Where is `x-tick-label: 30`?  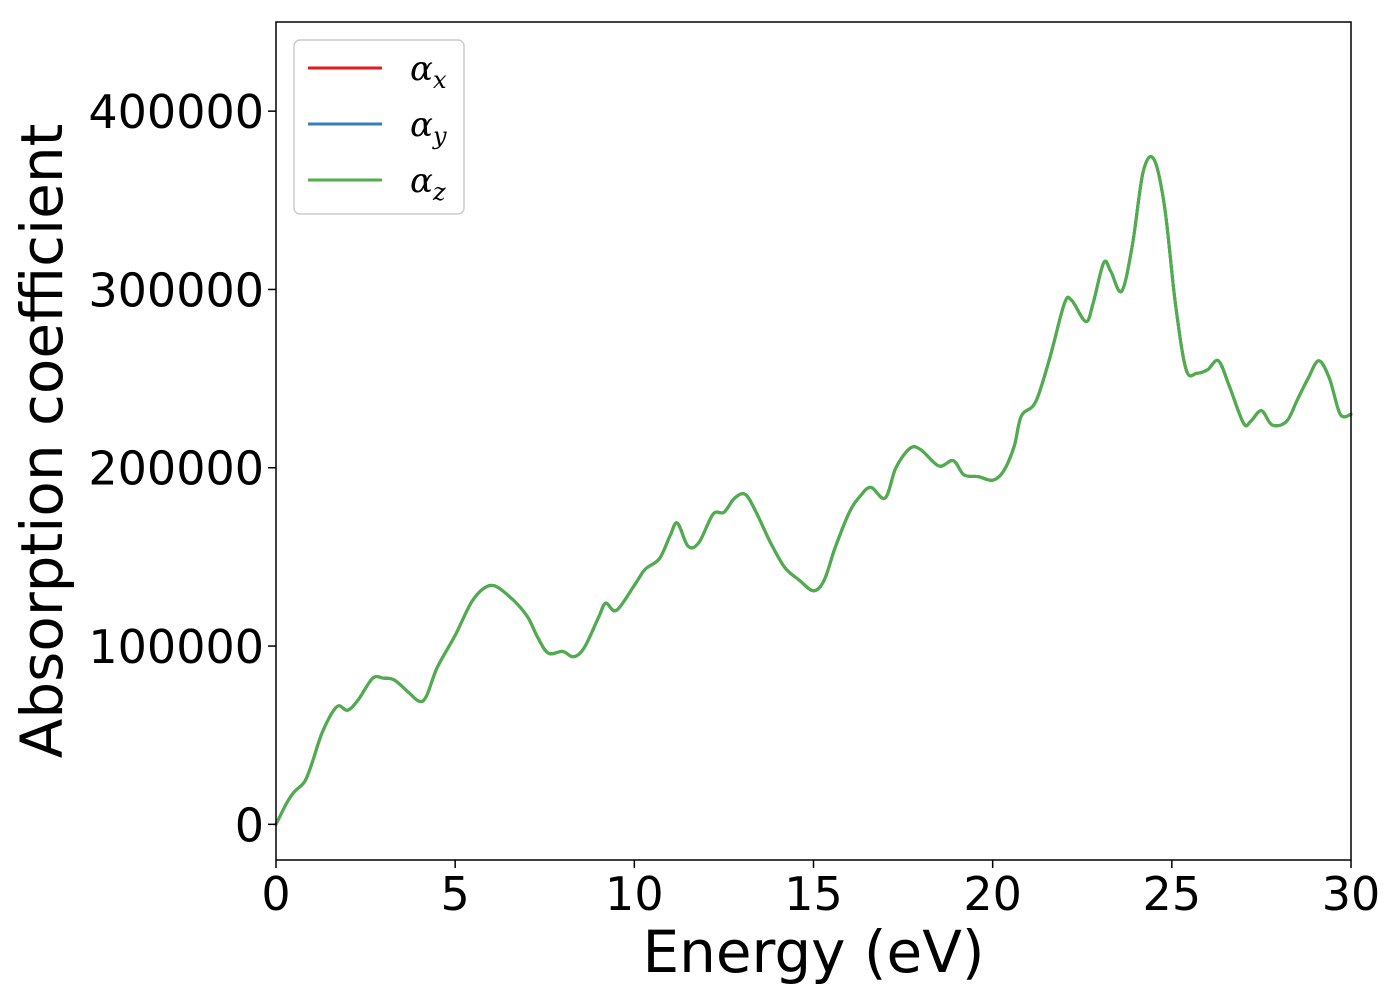
x-tick-label: 30 is located at coordinates (1351, 894).